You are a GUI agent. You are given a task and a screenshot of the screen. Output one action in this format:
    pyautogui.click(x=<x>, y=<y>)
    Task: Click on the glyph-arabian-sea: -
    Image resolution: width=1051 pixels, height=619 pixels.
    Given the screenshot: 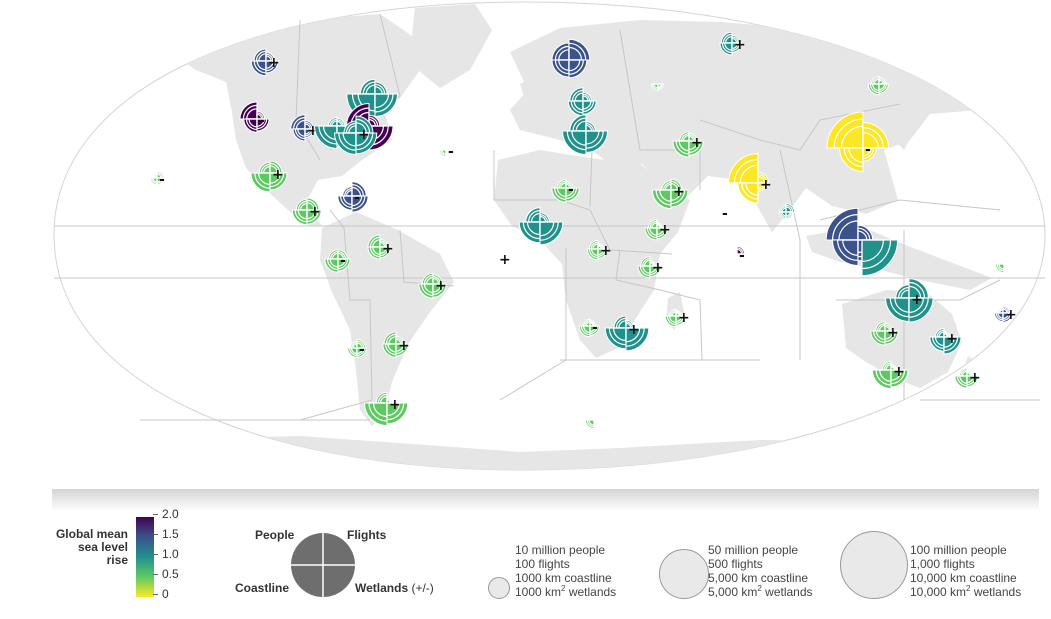 What is the action you would take?
    pyautogui.click(x=725, y=214)
    